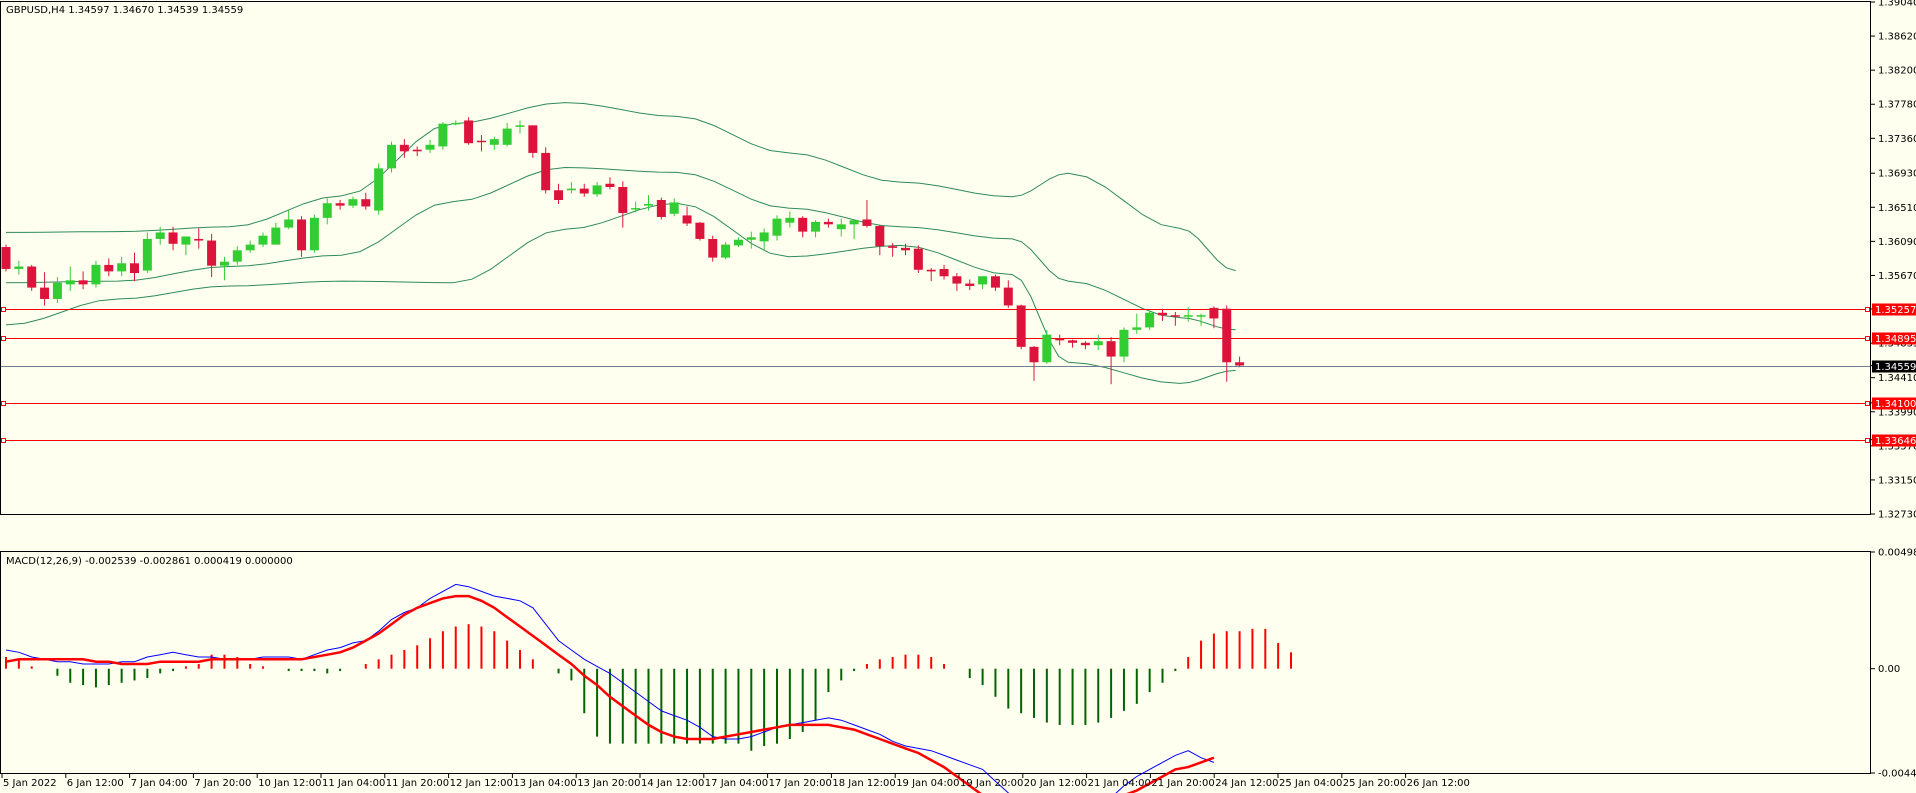  What do you see at coordinates (1889, 669) in the screenshot?
I see `macd-tick-label: 0.00` at bounding box center [1889, 669].